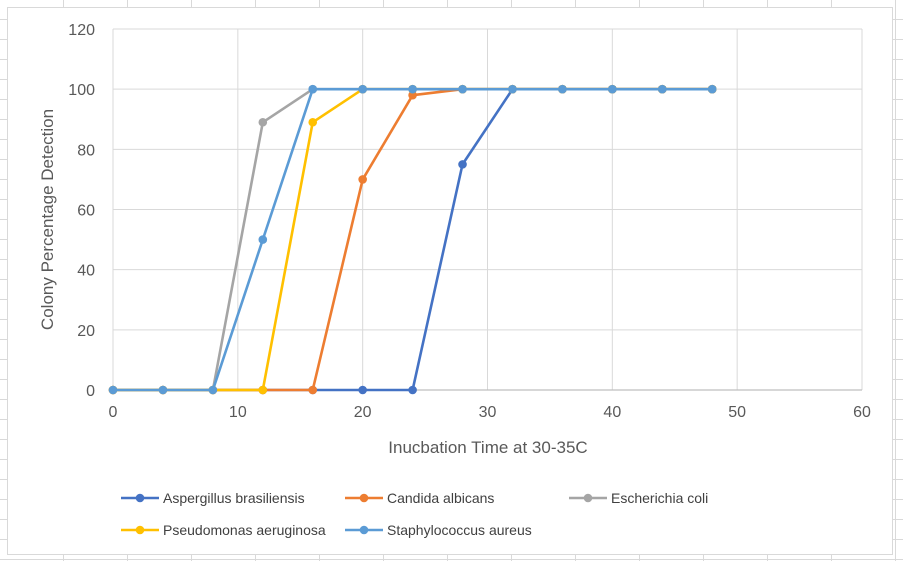  Describe the element at coordinates (440, 498) in the screenshot. I see `legend-label: Candida albicans` at that location.